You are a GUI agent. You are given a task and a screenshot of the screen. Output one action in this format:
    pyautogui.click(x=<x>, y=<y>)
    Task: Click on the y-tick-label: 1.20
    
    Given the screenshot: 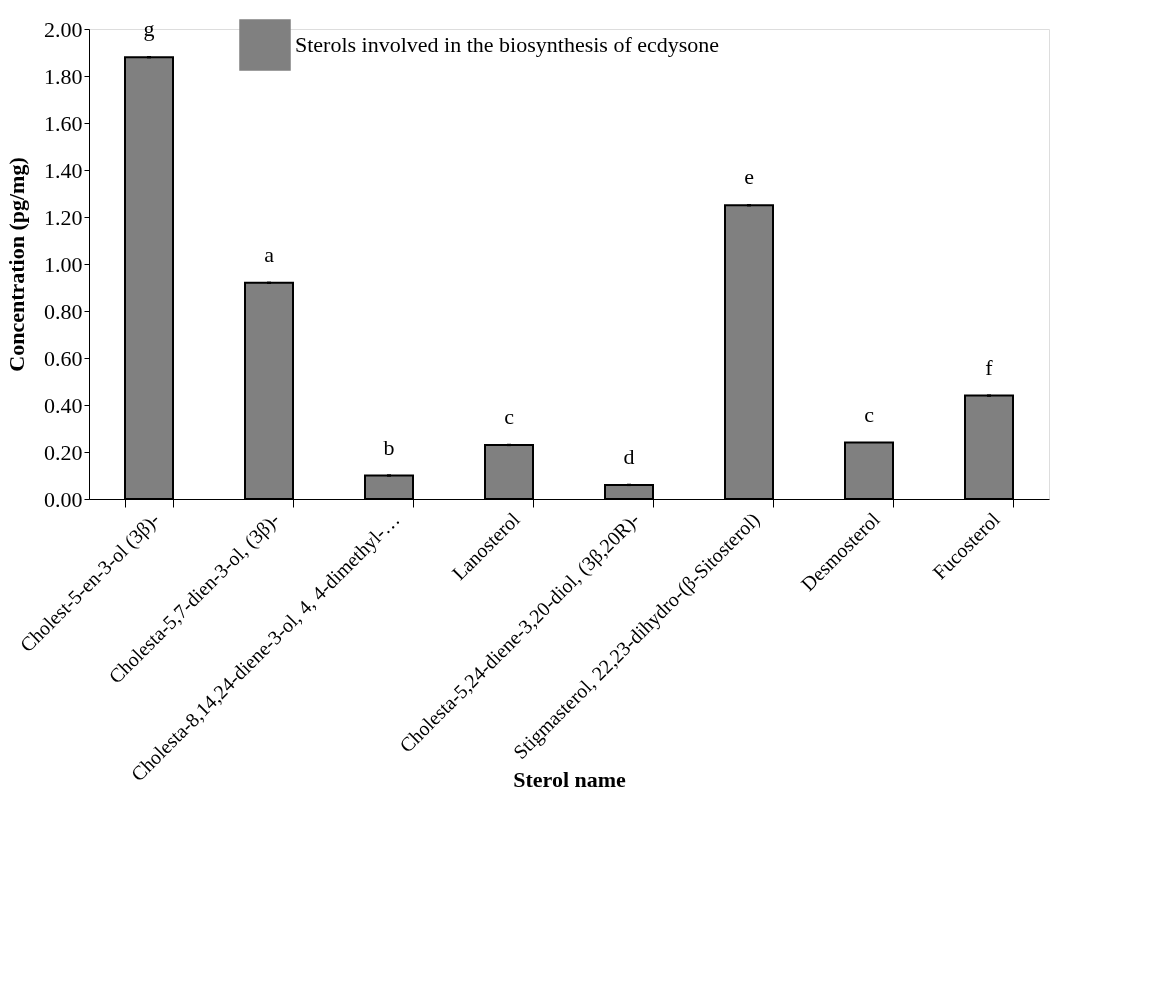 What is the action you would take?
    pyautogui.click(x=63, y=217)
    